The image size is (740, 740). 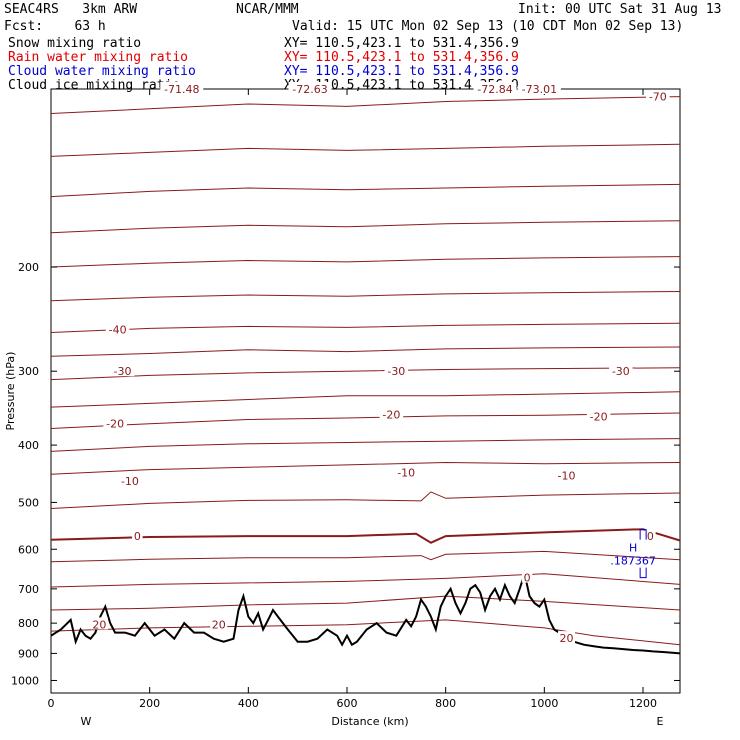 I want to click on x-axis-label: Distance (km), so click(x=369, y=721).